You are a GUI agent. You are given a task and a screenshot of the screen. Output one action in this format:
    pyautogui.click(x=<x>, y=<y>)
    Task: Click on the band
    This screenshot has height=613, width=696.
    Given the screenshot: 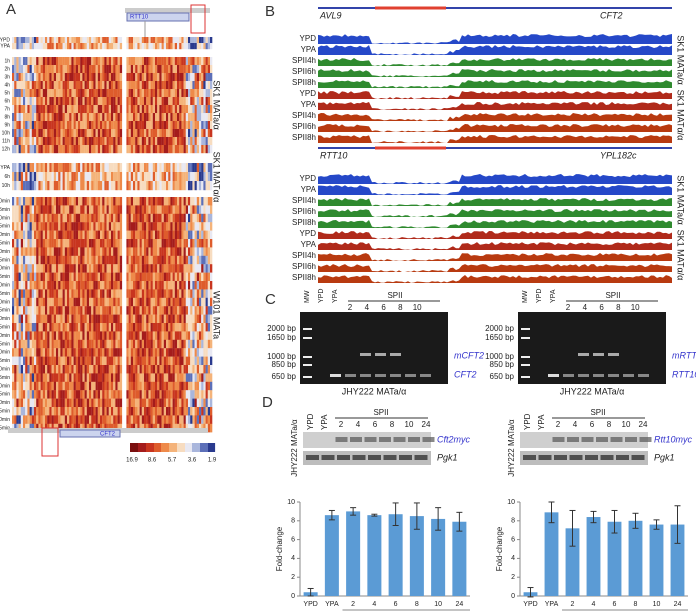 What is the action you would take?
    pyautogui.click(x=638, y=457)
    